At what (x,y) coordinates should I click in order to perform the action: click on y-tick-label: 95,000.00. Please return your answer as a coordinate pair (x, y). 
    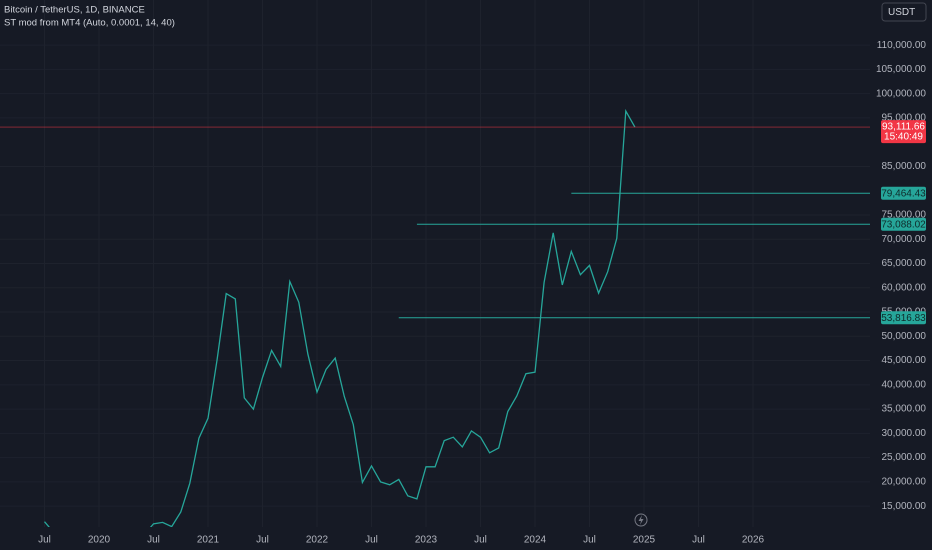
    Looking at the image, I should click on (904, 118).